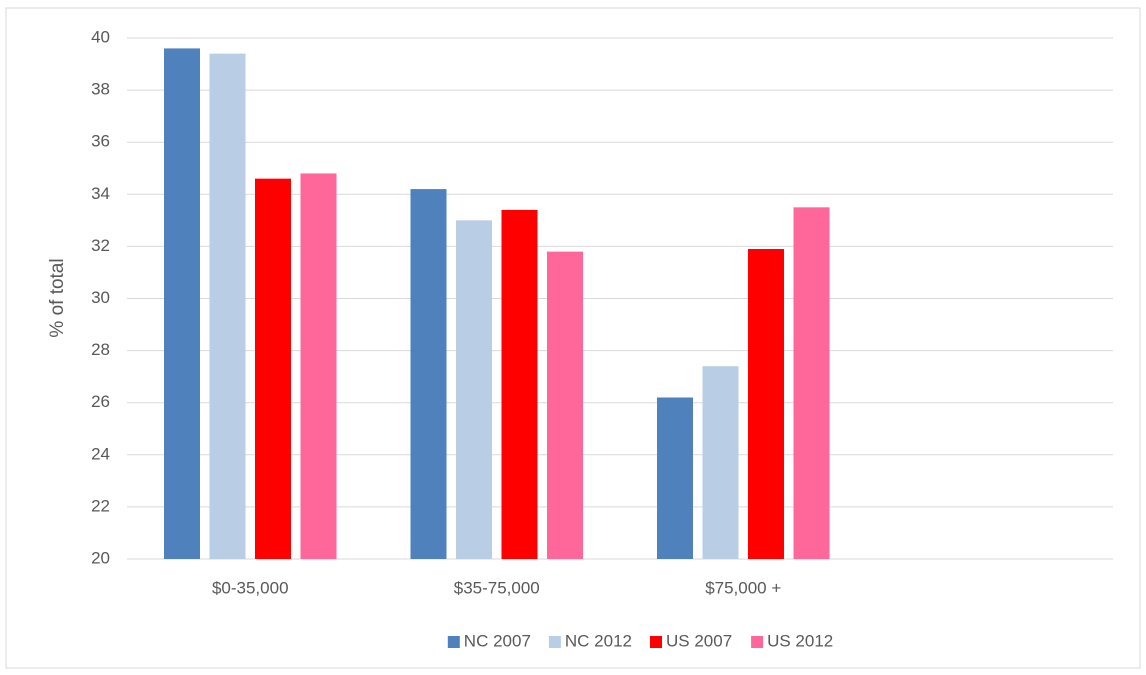 This screenshot has height=675, width=1146. Describe the element at coordinates (699, 640) in the screenshot. I see `legend-label: US 2007` at that location.